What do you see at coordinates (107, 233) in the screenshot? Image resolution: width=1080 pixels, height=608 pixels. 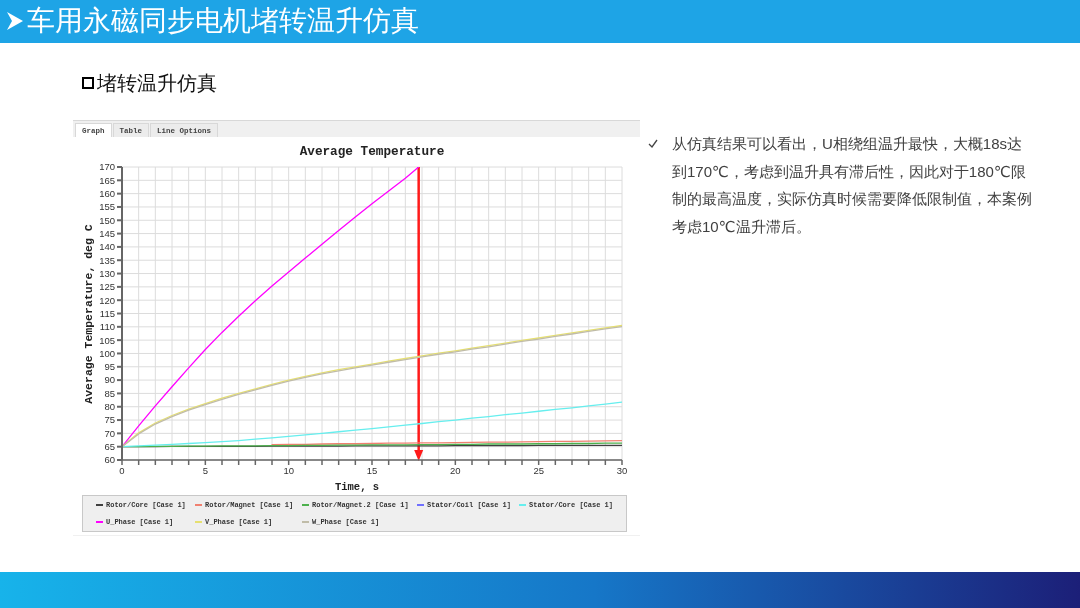 I see `y-tick-label: 145` at bounding box center [107, 233].